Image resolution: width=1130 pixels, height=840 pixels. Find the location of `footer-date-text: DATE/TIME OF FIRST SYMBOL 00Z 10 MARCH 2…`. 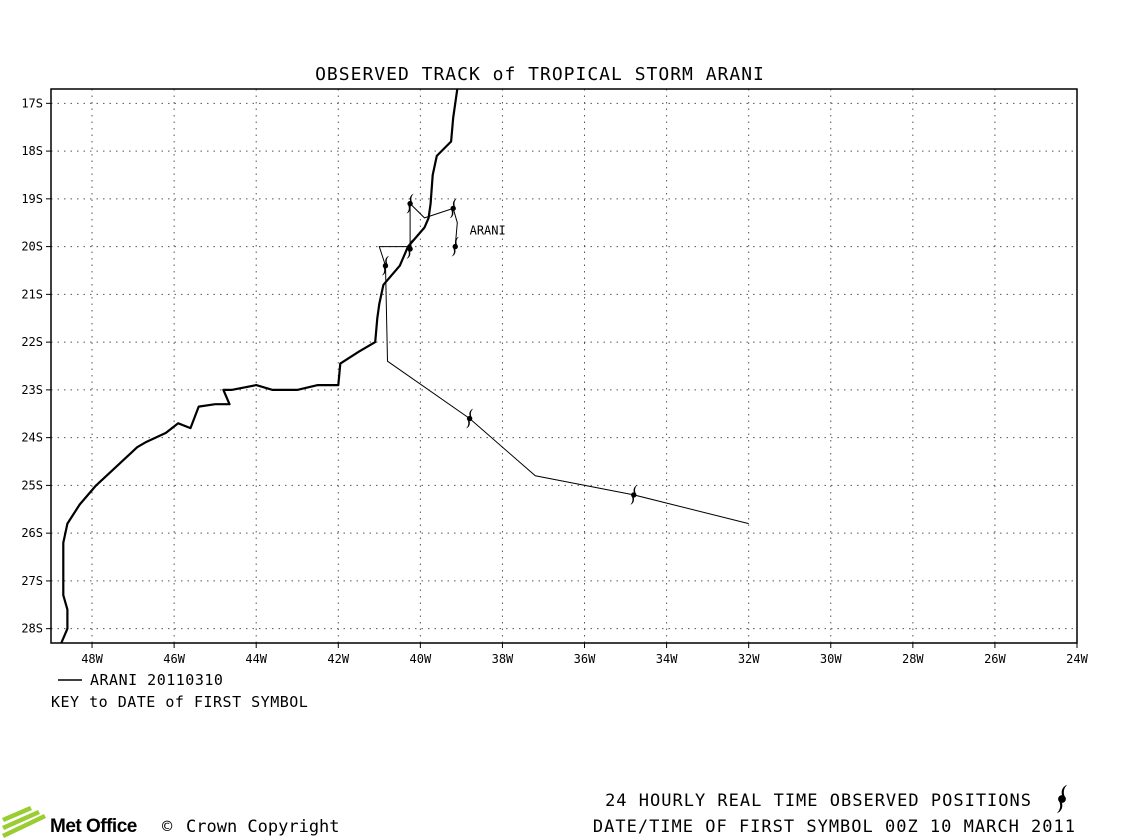

footer-date-text: DATE/TIME OF FIRST SYMBOL 00Z 10 MARCH 2… is located at coordinates (834, 827).